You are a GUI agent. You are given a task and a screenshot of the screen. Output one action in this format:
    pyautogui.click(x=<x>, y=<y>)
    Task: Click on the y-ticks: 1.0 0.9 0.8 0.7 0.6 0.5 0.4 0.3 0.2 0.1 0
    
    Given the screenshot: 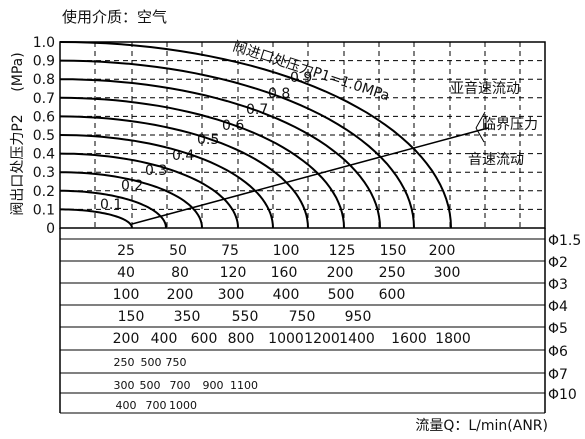 What is the action you would take?
    pyautogui.click(x=44, y=136)
    